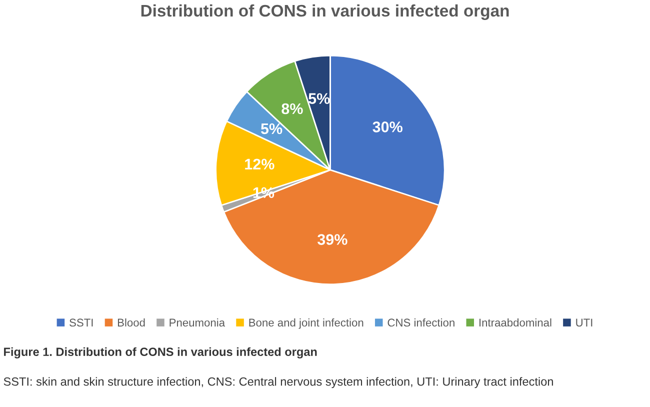 The image size is (650, 407). What do you see at coordinates (387, 127) in the screenshot?
I see `data-label: 30%` at bounding box center [387, 127].